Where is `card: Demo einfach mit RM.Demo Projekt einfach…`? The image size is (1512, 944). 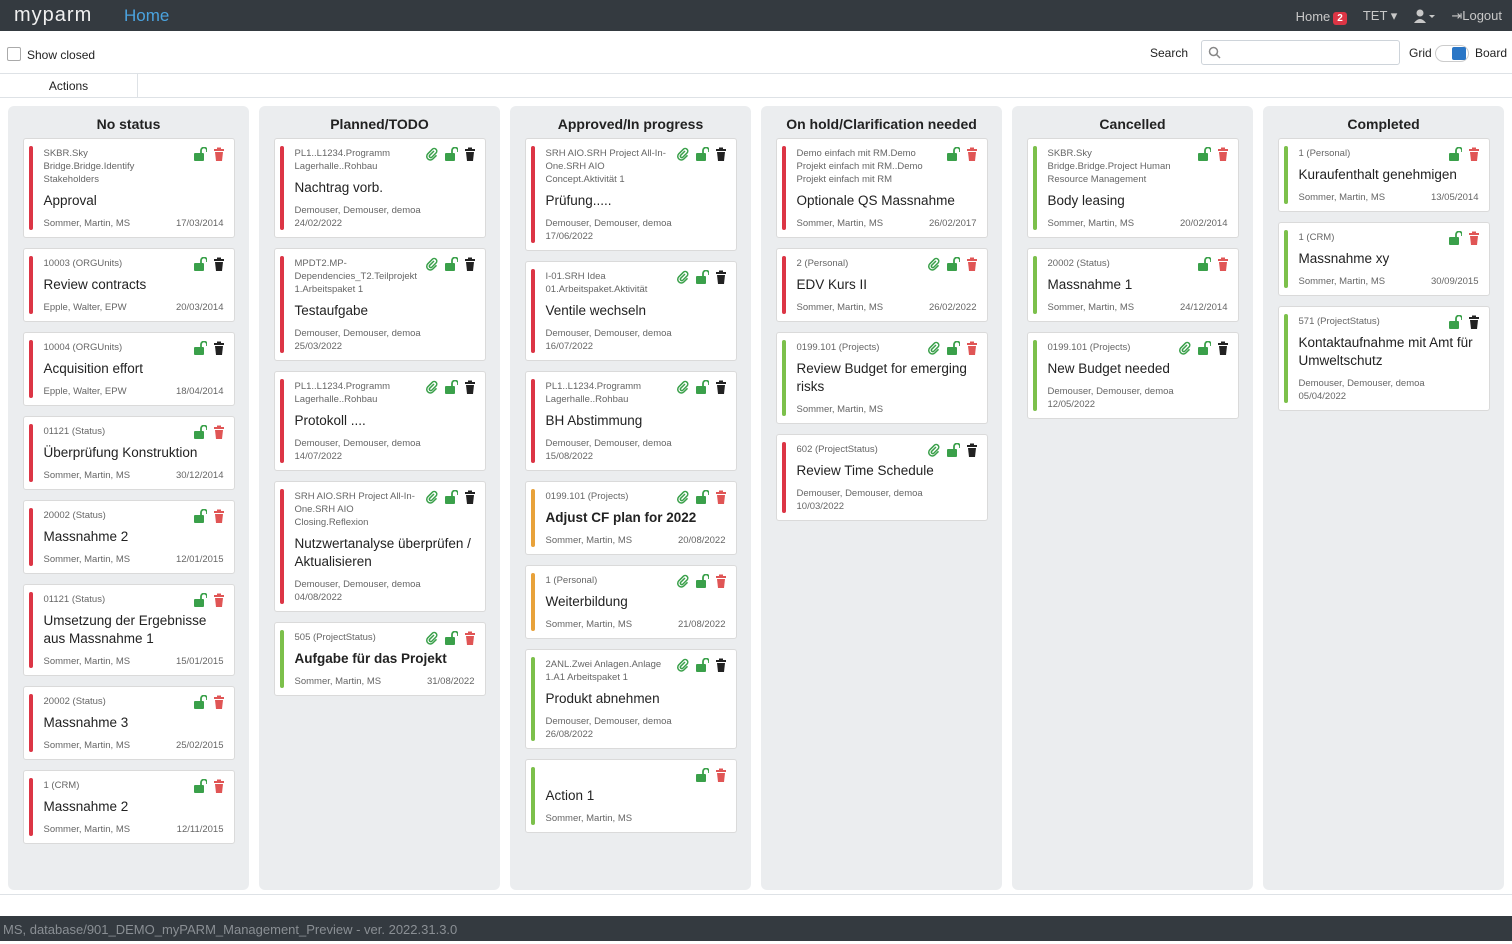 card: Demo einfach mit RM.Demo Projekt einfach… is located at coordinates (881, 188).